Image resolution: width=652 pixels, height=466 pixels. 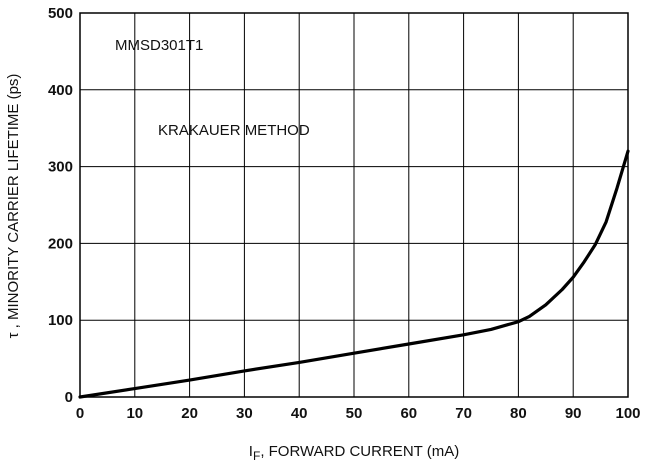 I want to click on annotation-part-number: MMSD301T1, so click(x=159, y=45).